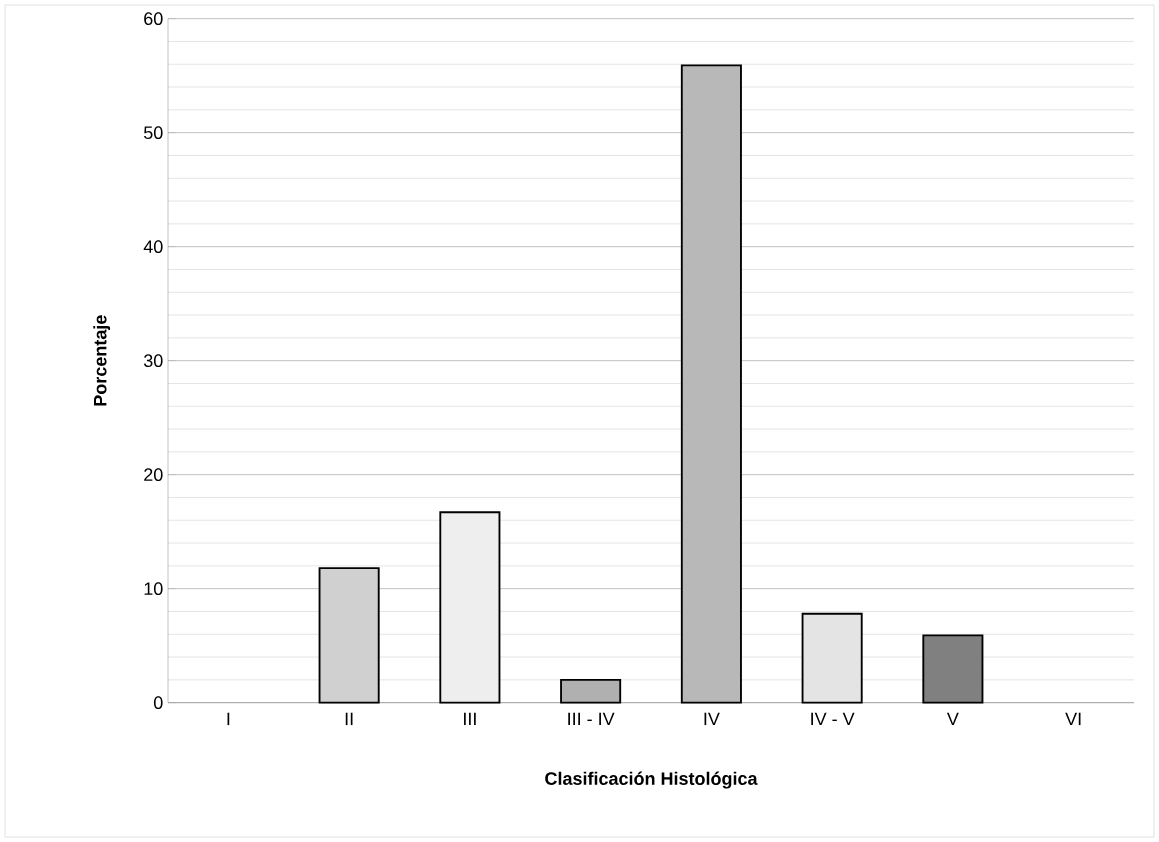  I want to click on x-tick-label: III - IV, so click(591, 719).